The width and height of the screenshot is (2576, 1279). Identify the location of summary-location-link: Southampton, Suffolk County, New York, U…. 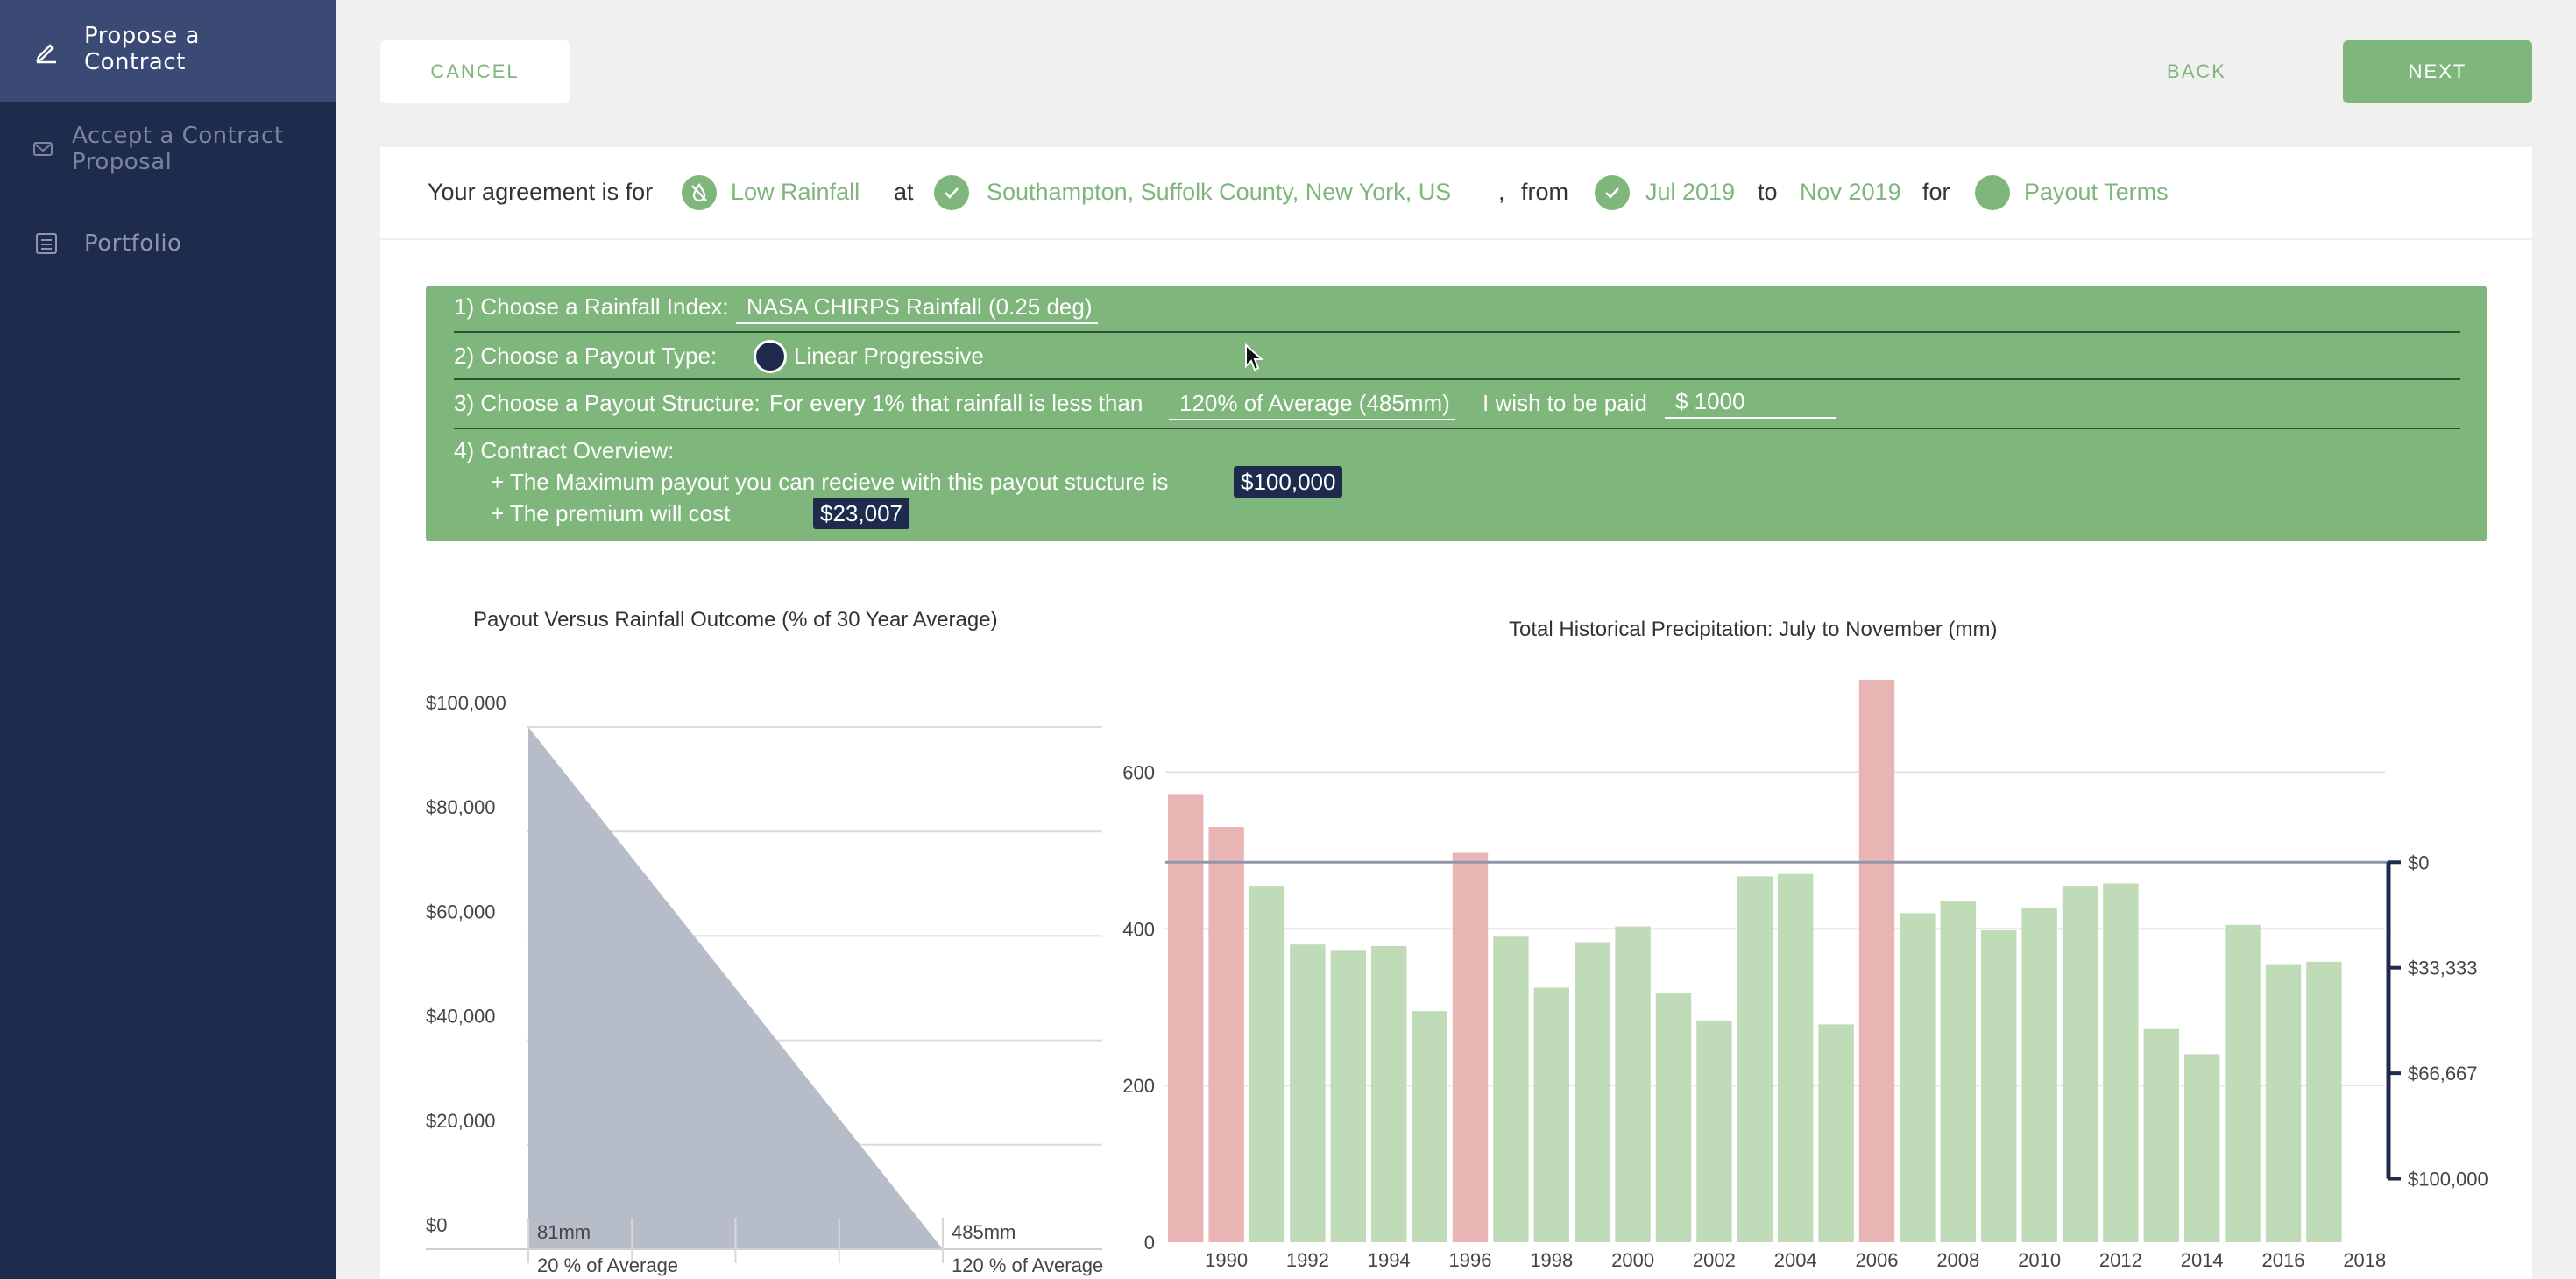
(1219, 192).